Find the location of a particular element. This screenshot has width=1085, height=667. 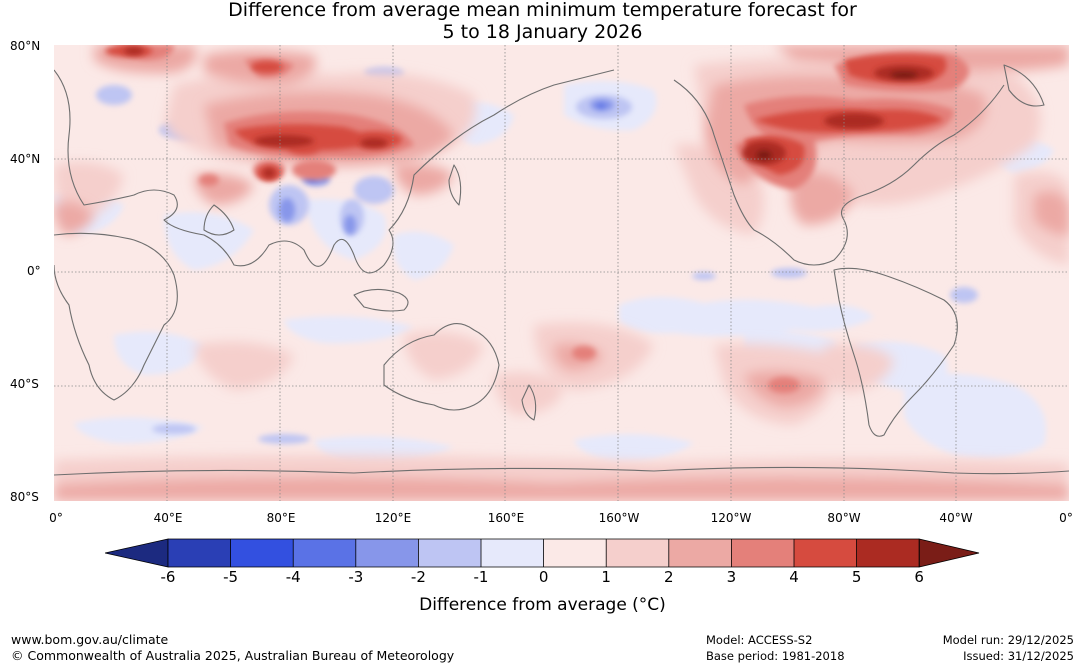

lat-label-80n: 80°N is located at coordinates (25, 46).